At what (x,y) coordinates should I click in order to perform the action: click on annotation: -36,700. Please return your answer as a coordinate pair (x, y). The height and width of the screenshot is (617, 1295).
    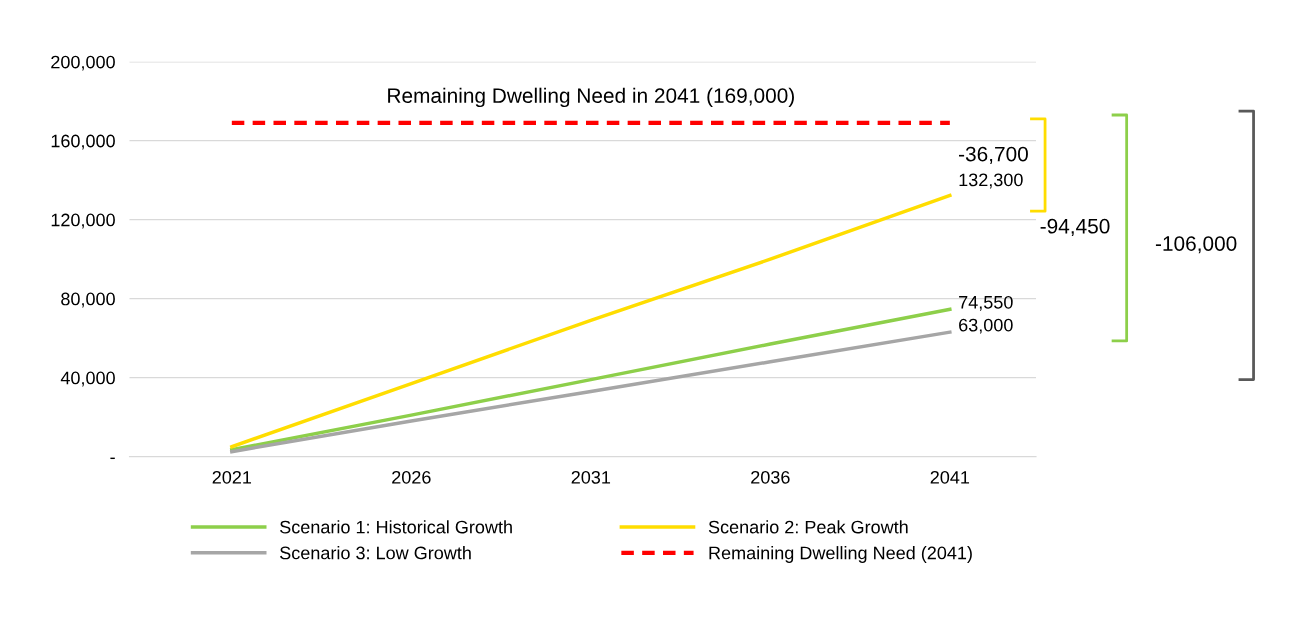
    Looking at the image, I should click on (993, 155).